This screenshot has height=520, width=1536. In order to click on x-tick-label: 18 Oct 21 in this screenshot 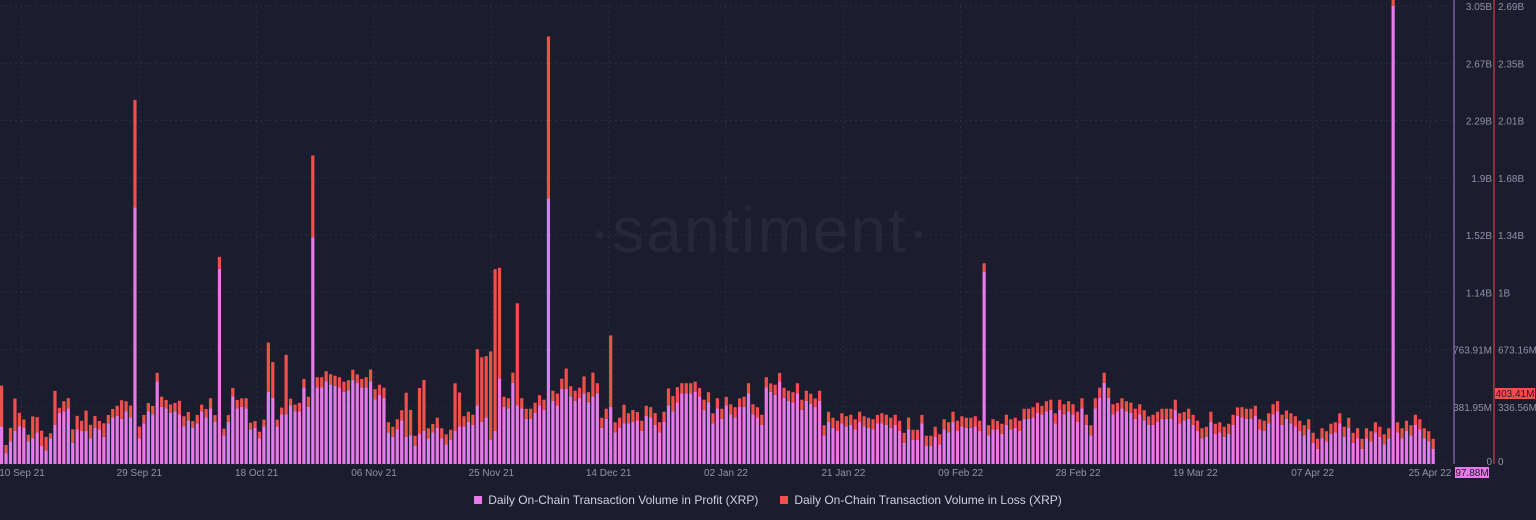, I will do `click(257, 473)`.